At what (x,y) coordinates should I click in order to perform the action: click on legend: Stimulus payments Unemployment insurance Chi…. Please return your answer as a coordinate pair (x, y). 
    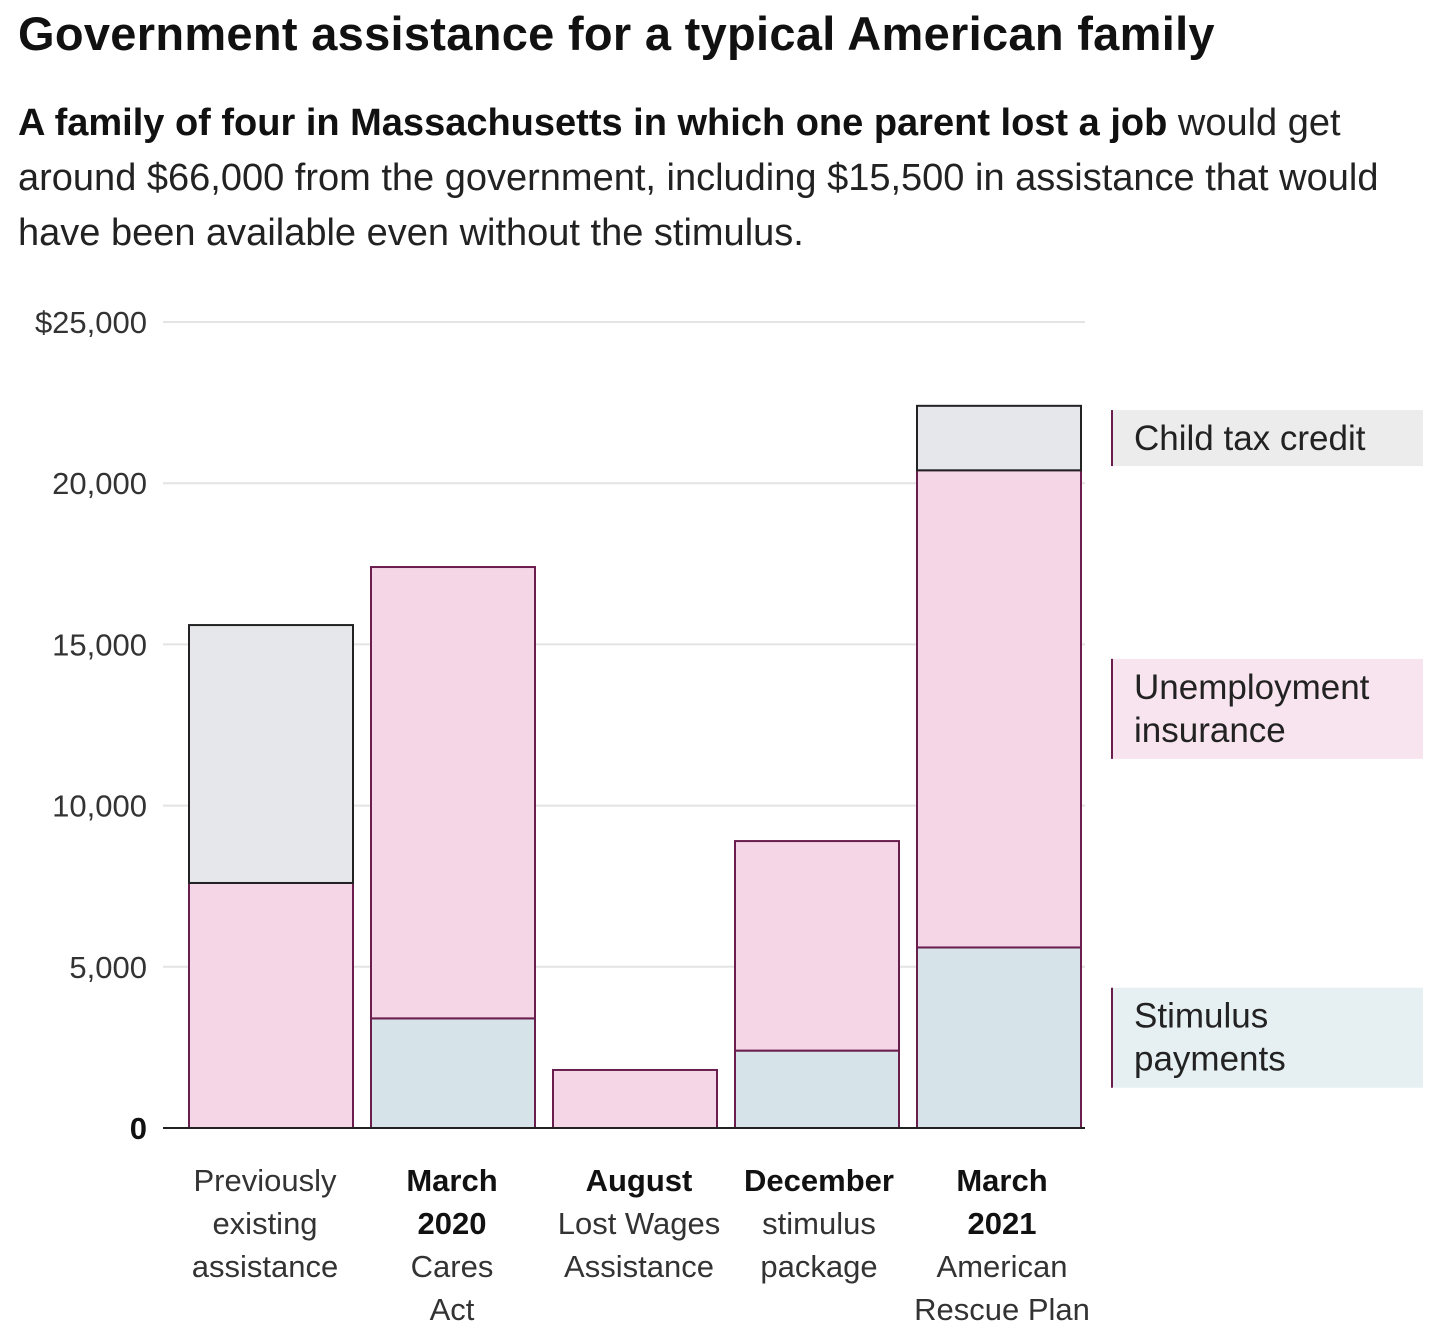
    Looking at the image, I should click on (1267, 749).